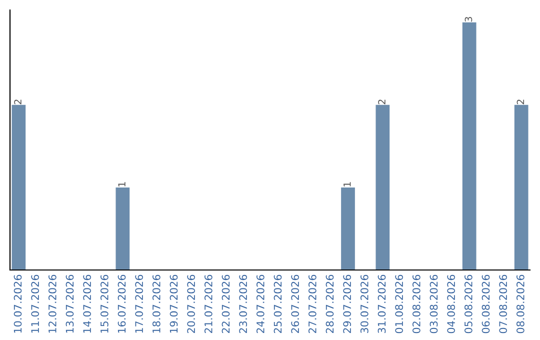 The height and width of the screenshot is (340, 540). I want to click on x-tick-label: 26.07.2026, so click(295, 304).